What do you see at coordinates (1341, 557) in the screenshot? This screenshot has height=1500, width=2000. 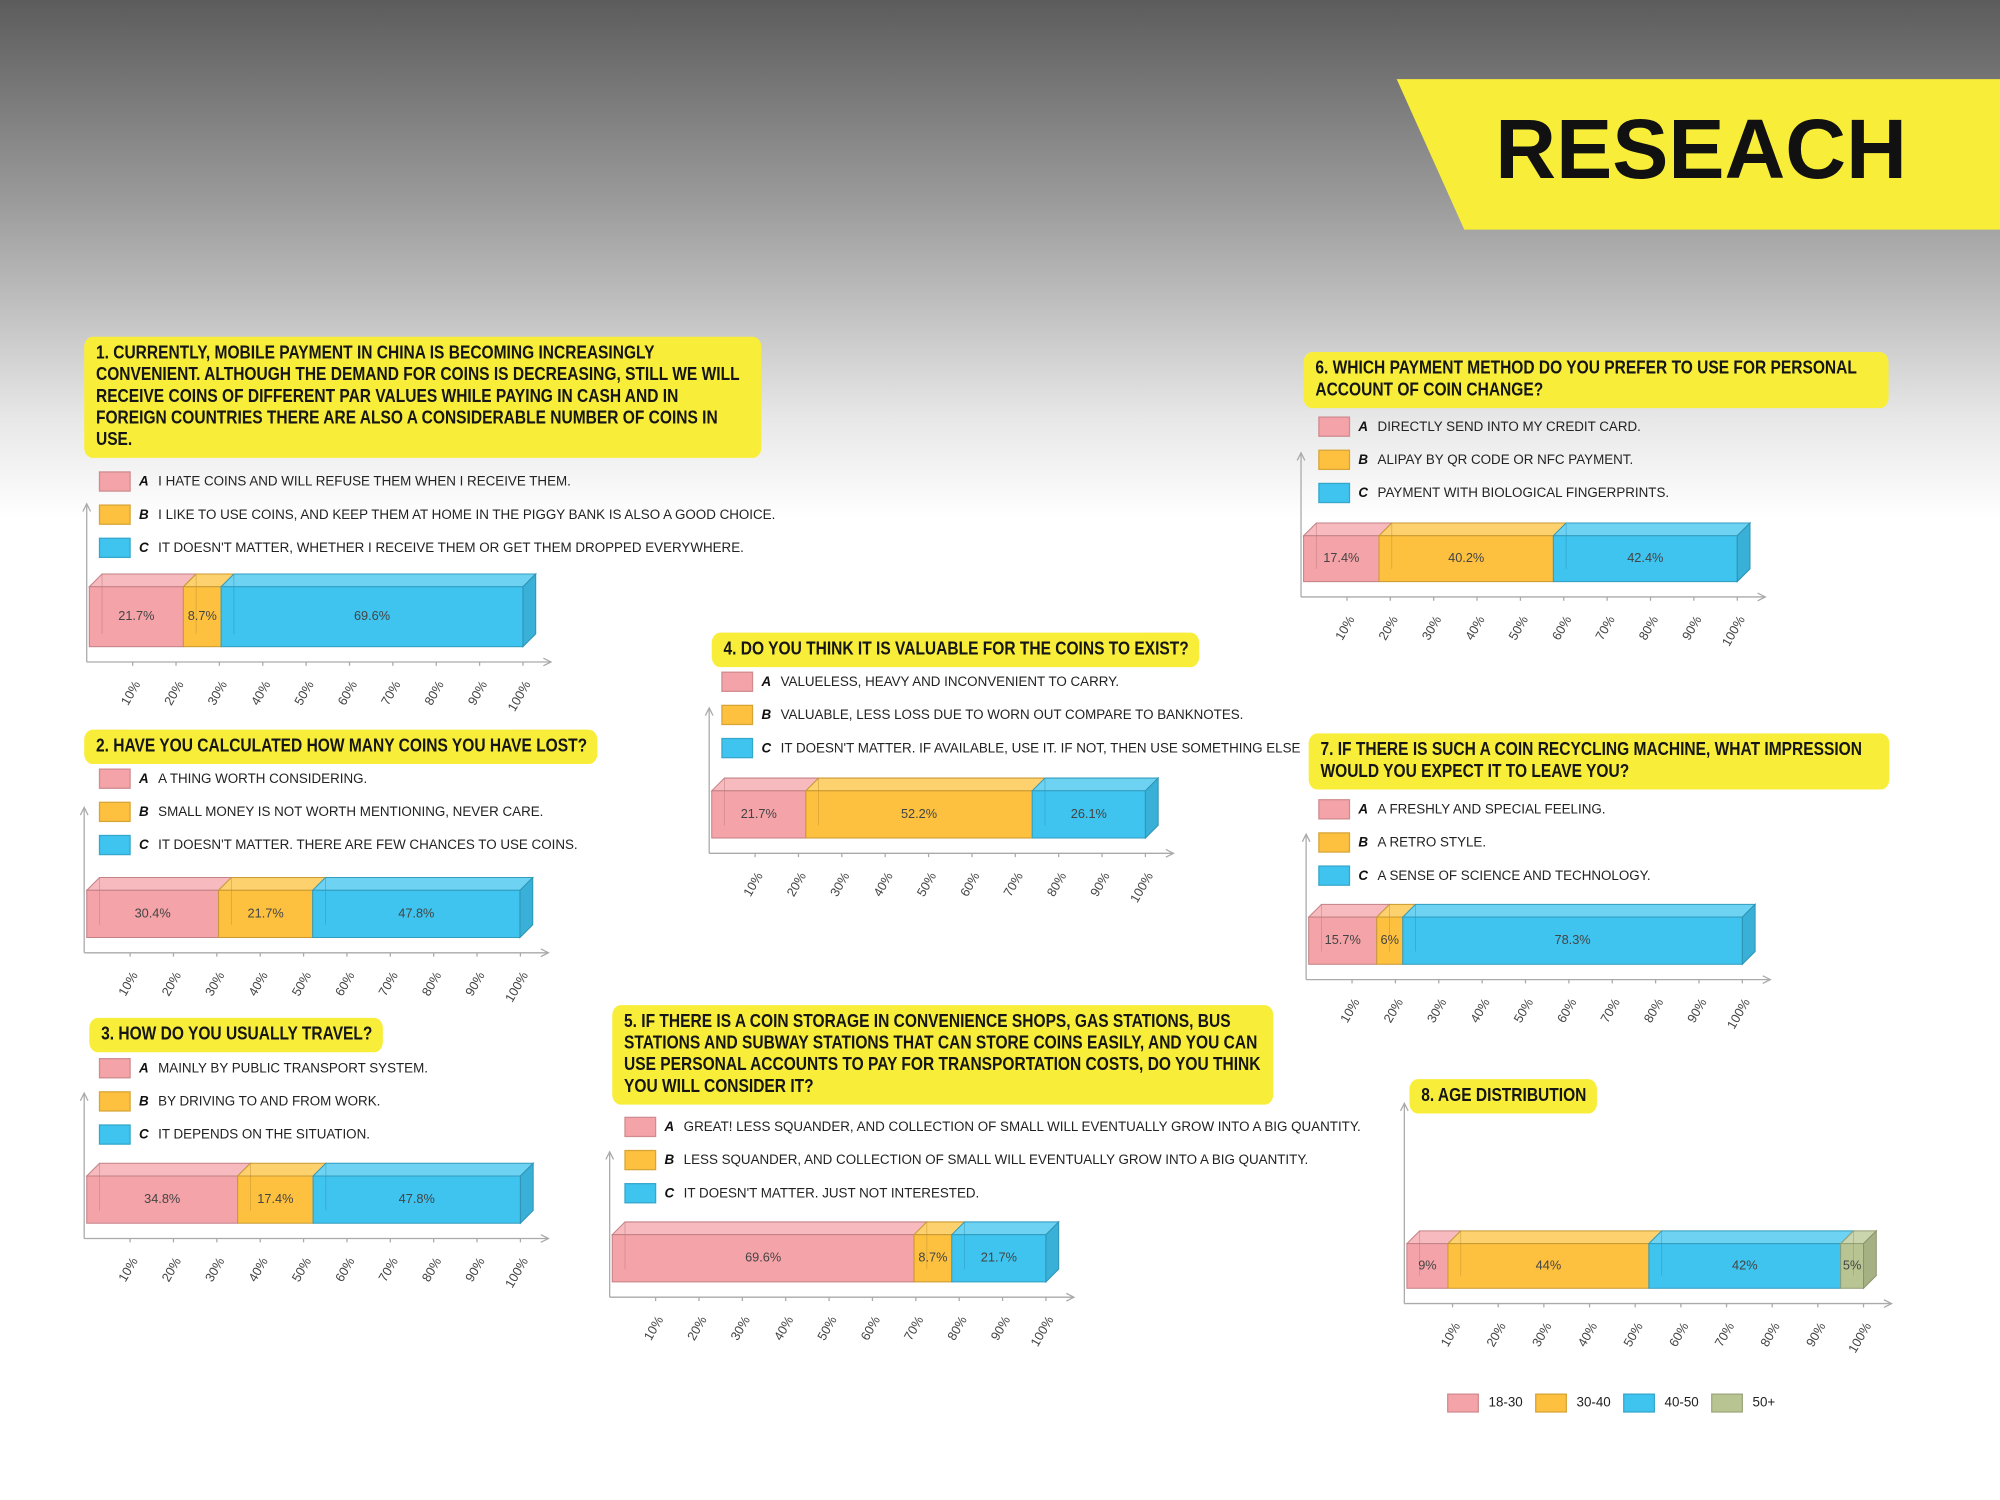 I see `value-label: 17.4%` at bounding box center [1341, 557].